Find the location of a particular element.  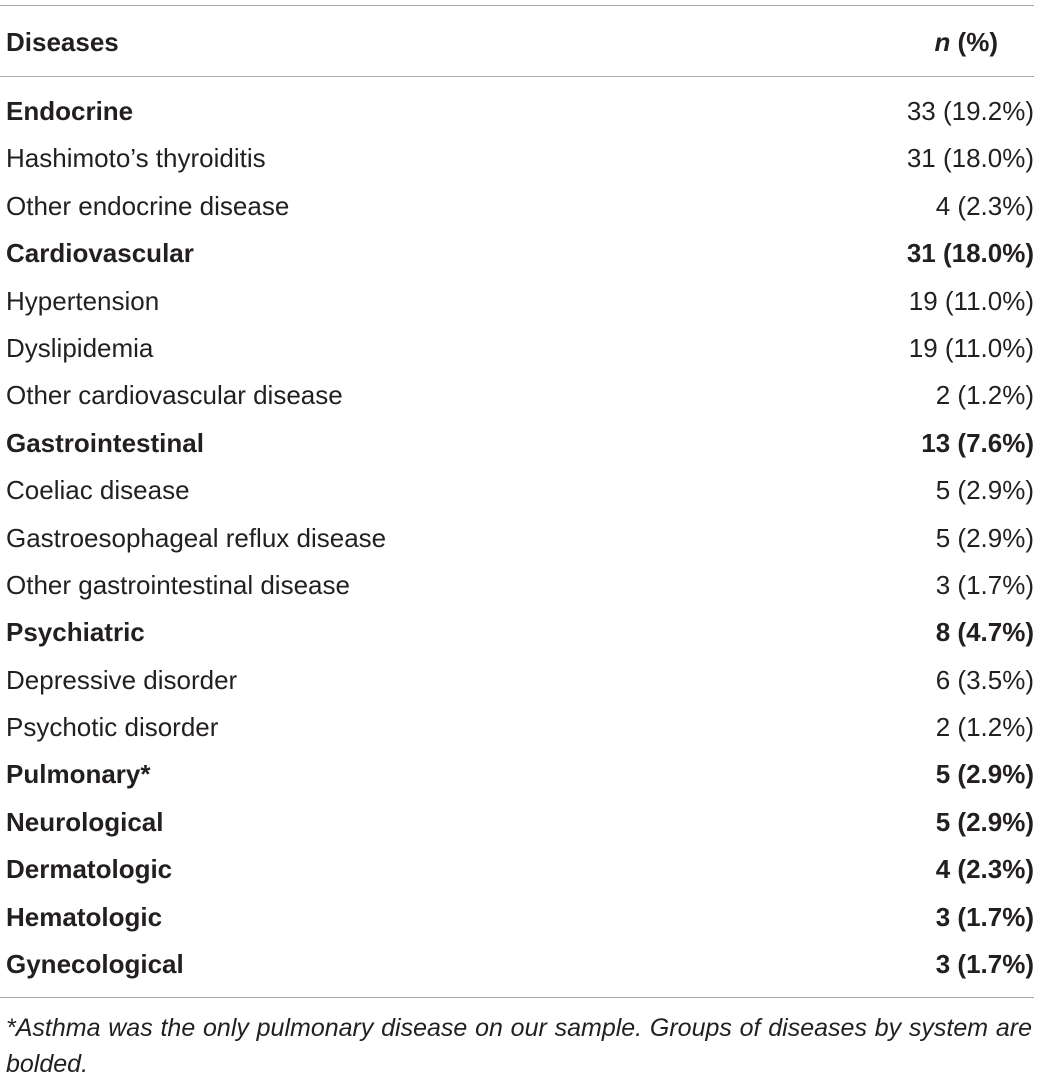

row-disease-label: Gastroesophageal reflux disease is located at coordinates (196, 537).